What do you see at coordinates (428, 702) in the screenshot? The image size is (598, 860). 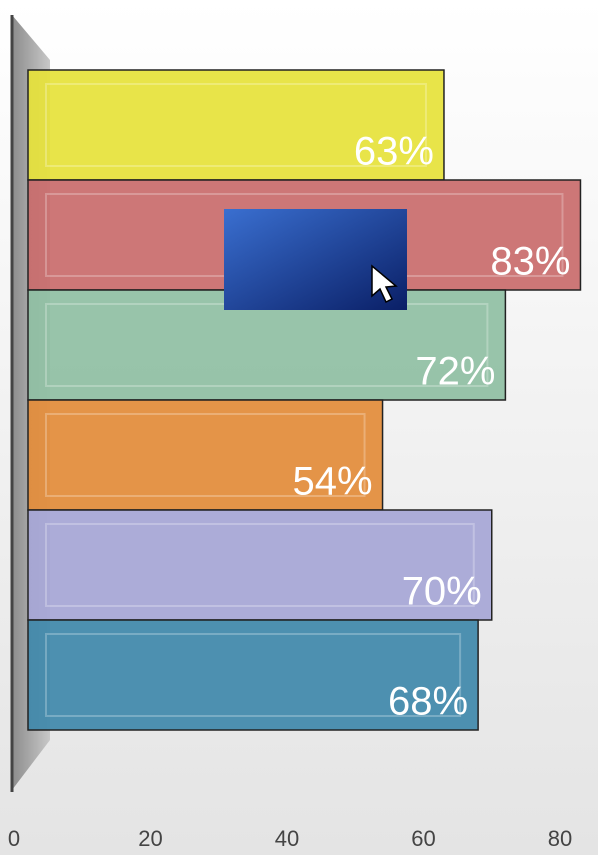 I see `value-label: 68%` at bounding box center [428, 702].